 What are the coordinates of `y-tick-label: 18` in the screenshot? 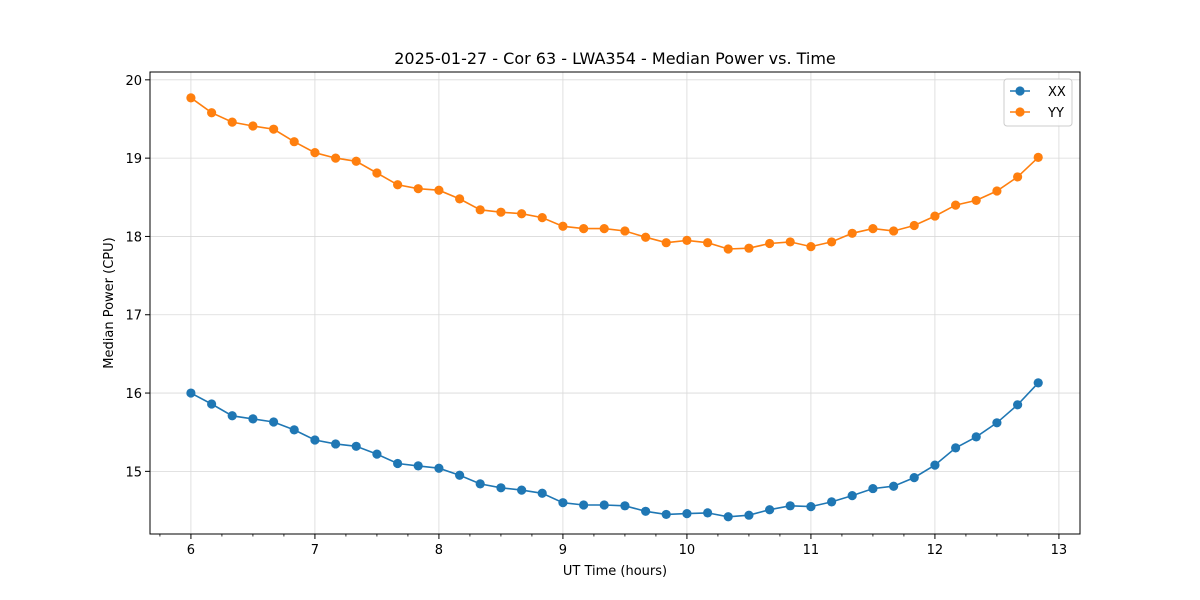 It's located at (133, 237).